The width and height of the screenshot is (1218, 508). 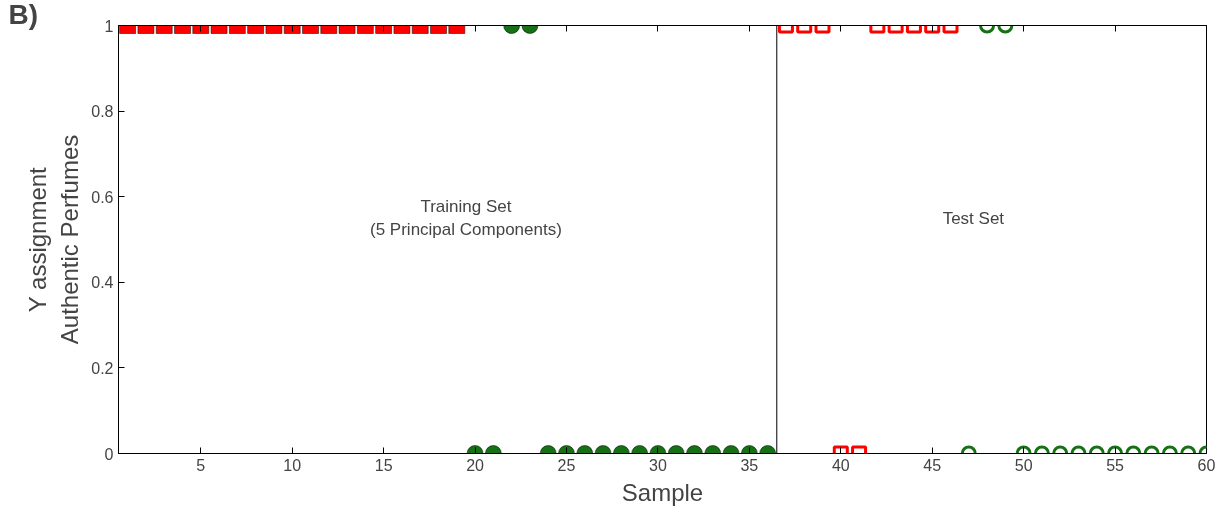 I want to click on y-tick-label: 0.8, so click(x=102, y=112).